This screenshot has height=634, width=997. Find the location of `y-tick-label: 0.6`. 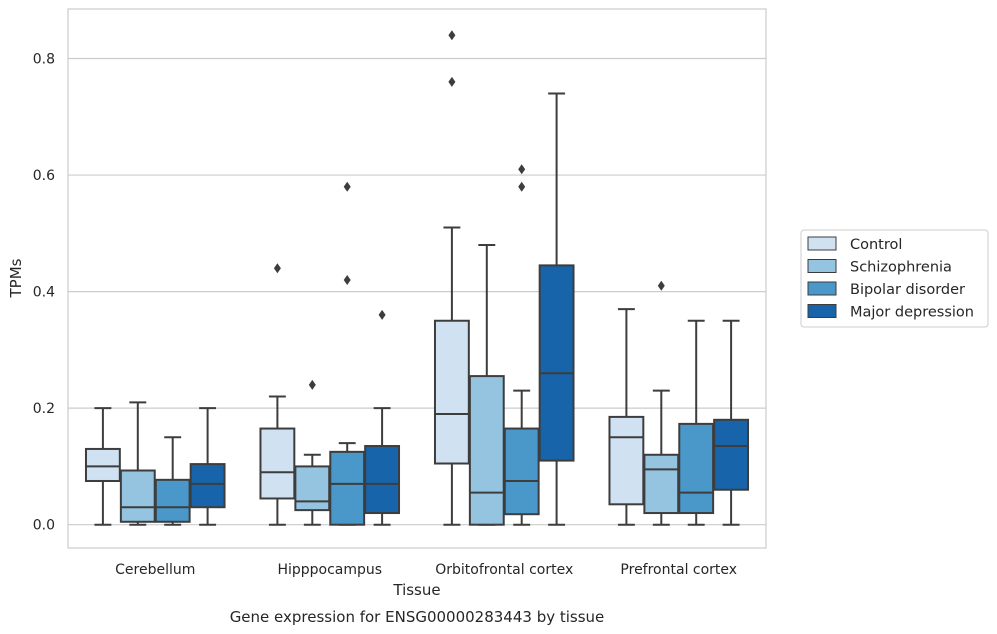

y-tick-label: 0.6 is located at coordinates (44, 176).